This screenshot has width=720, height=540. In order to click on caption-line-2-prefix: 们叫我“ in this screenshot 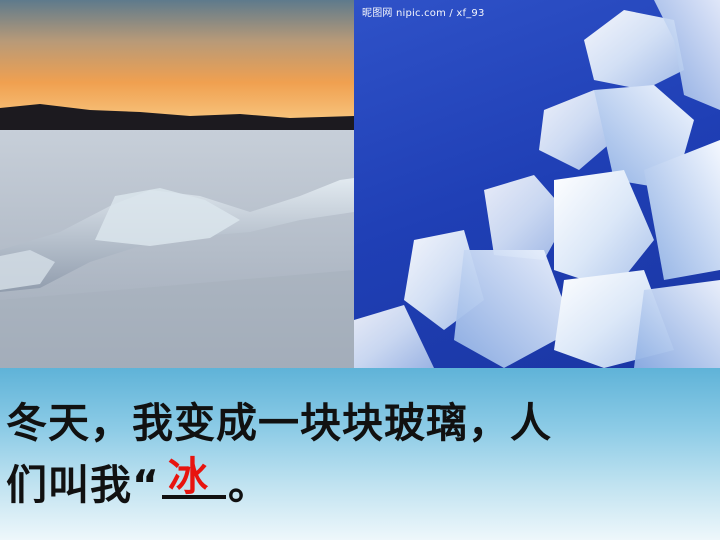, I will do `click(83, 485)`.